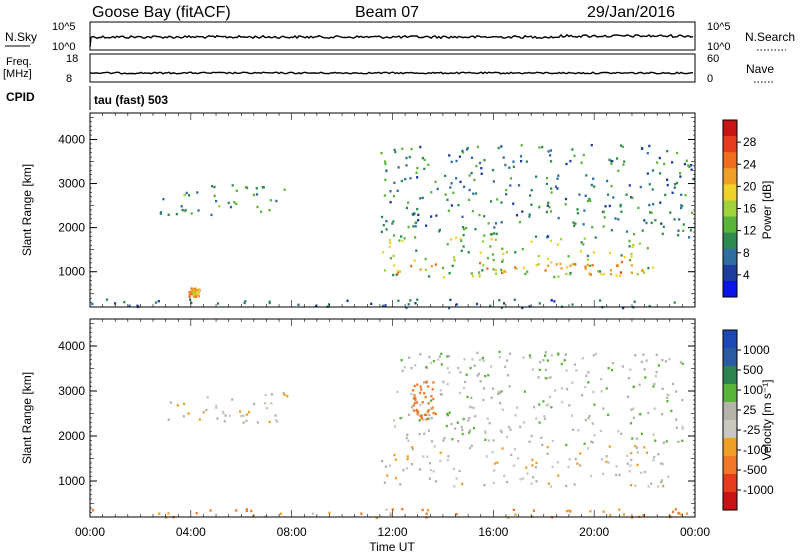  What do you see at coordinates (392, 532) in the screenshot?
I see `x-tick-label: 12:00` at bounding box center [392, 532].